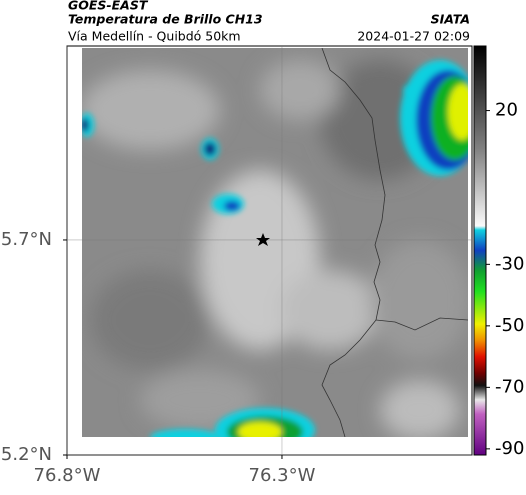 This screenshot has height=495, width=526. I want to click on colorbar-tick-label: -50, so click(509, 325).